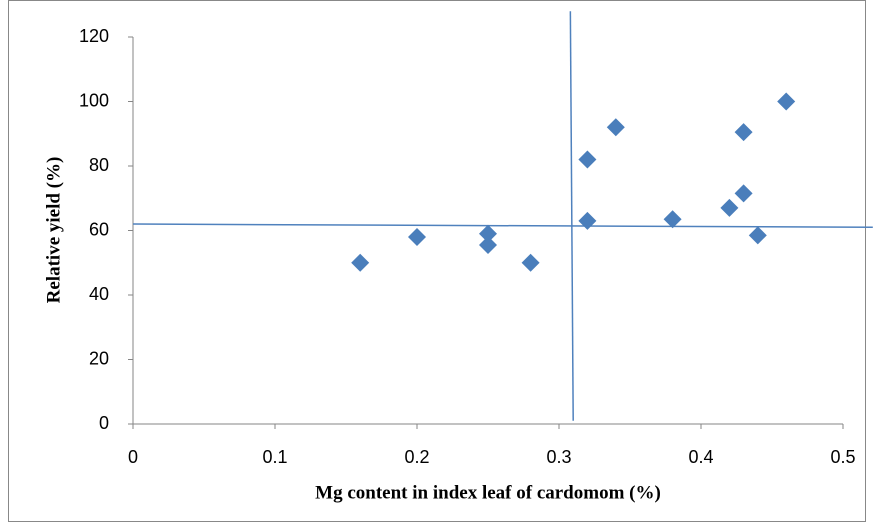 This screenshot has width=873, height=532. What do you see at coordinates (99, 229) in the screenshot?
I see `y-tick-label: 60` at bounding box center [99, 229].